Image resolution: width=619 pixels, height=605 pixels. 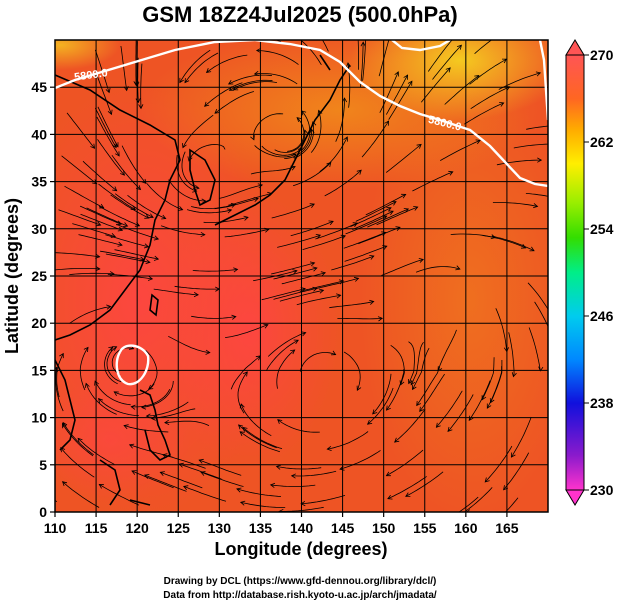 I want to click on colorbar-top-triangle, so click(x=575, y=47).